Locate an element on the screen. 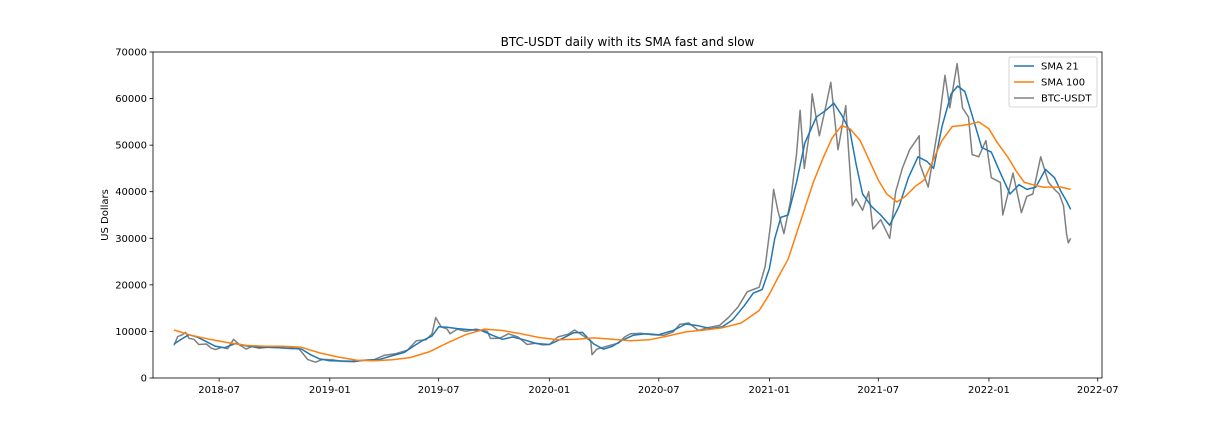 This screenshot has width=1224, height=432. x-tick-label: 2021-01 is located at coordinates (770, 390).